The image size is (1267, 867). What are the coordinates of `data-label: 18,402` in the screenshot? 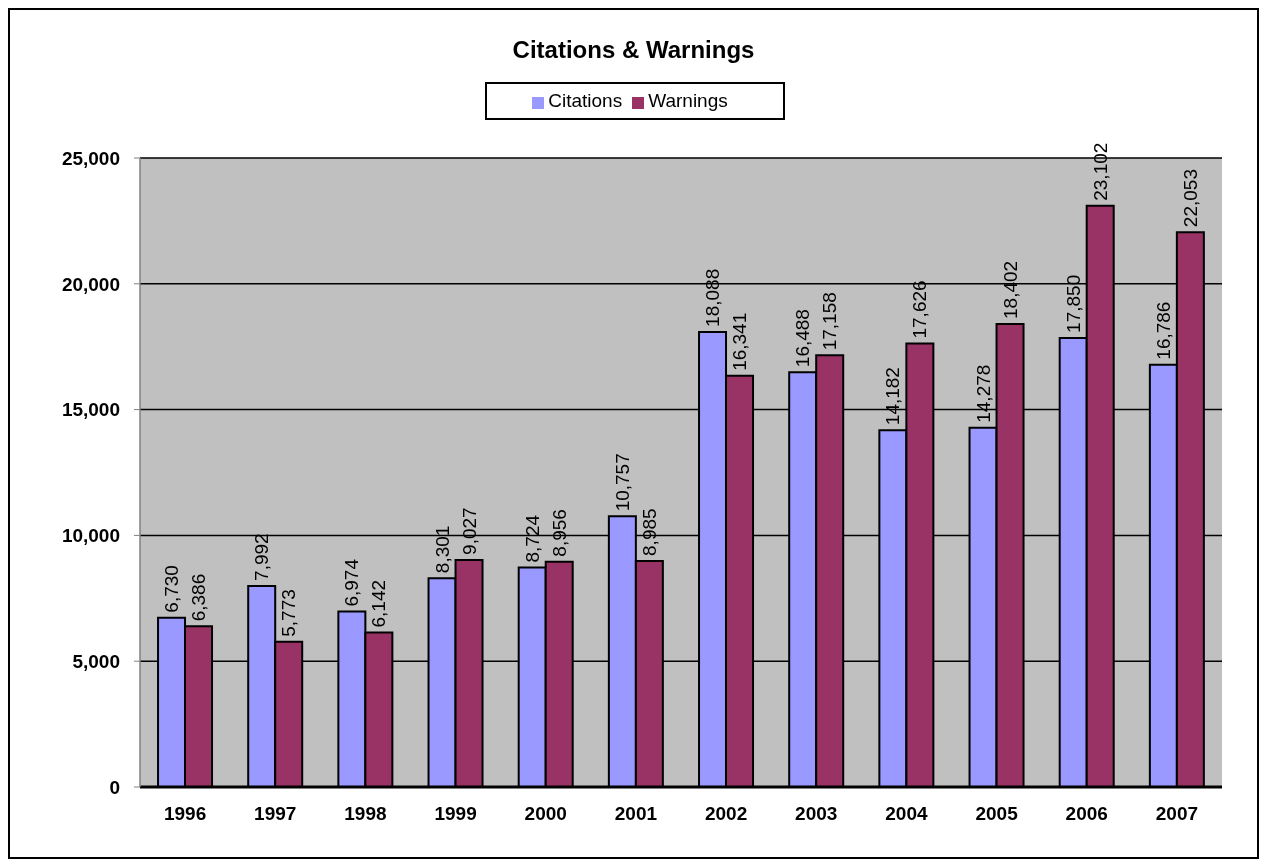 It's located at (1010, 290).